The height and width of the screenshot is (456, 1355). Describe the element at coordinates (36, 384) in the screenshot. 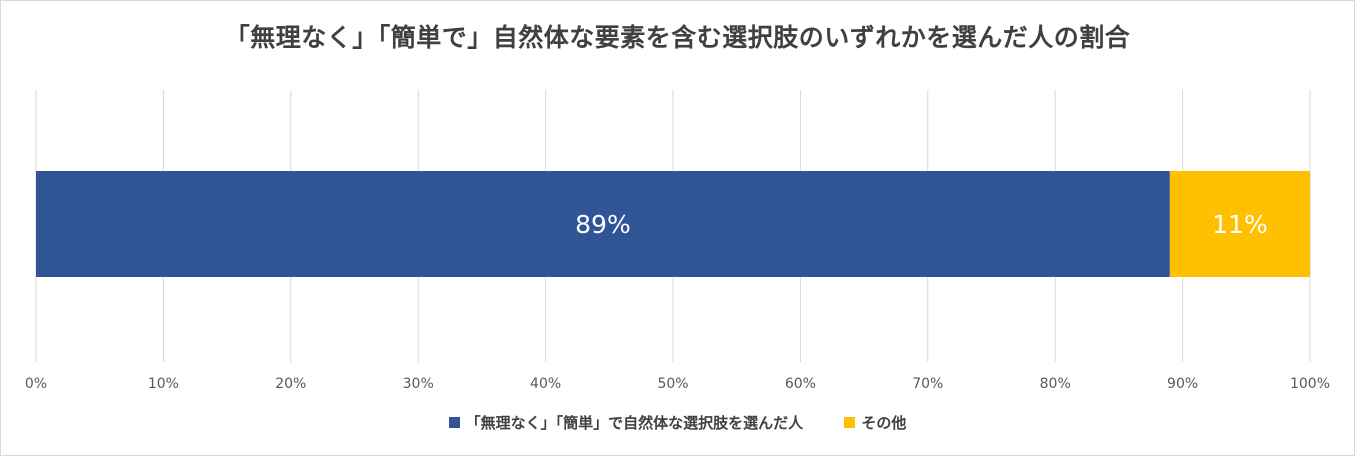

I see `x-tick-label: 0%` at that location.